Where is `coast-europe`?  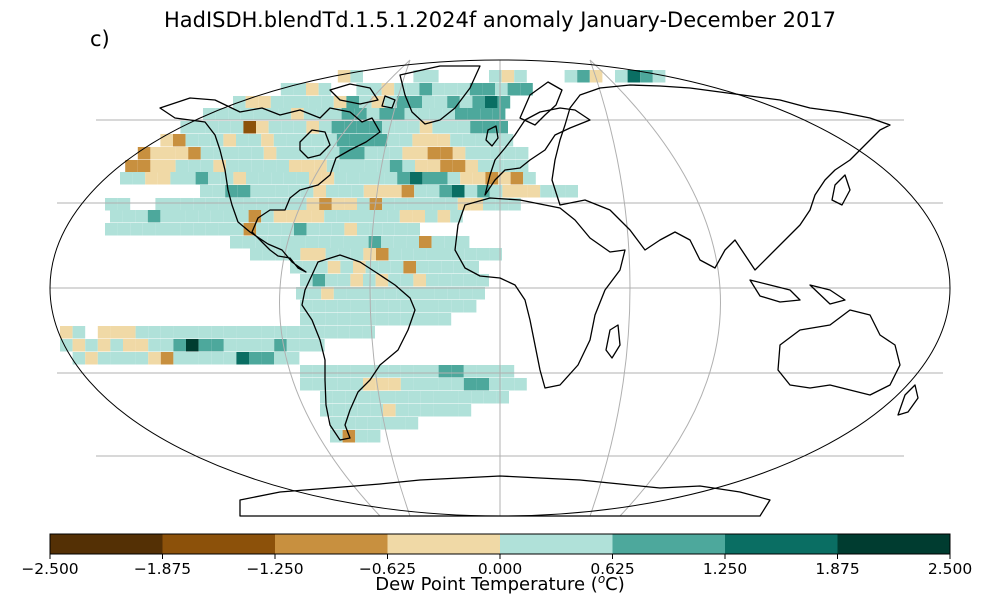
coast-europe is located at coordinates (537, 151).